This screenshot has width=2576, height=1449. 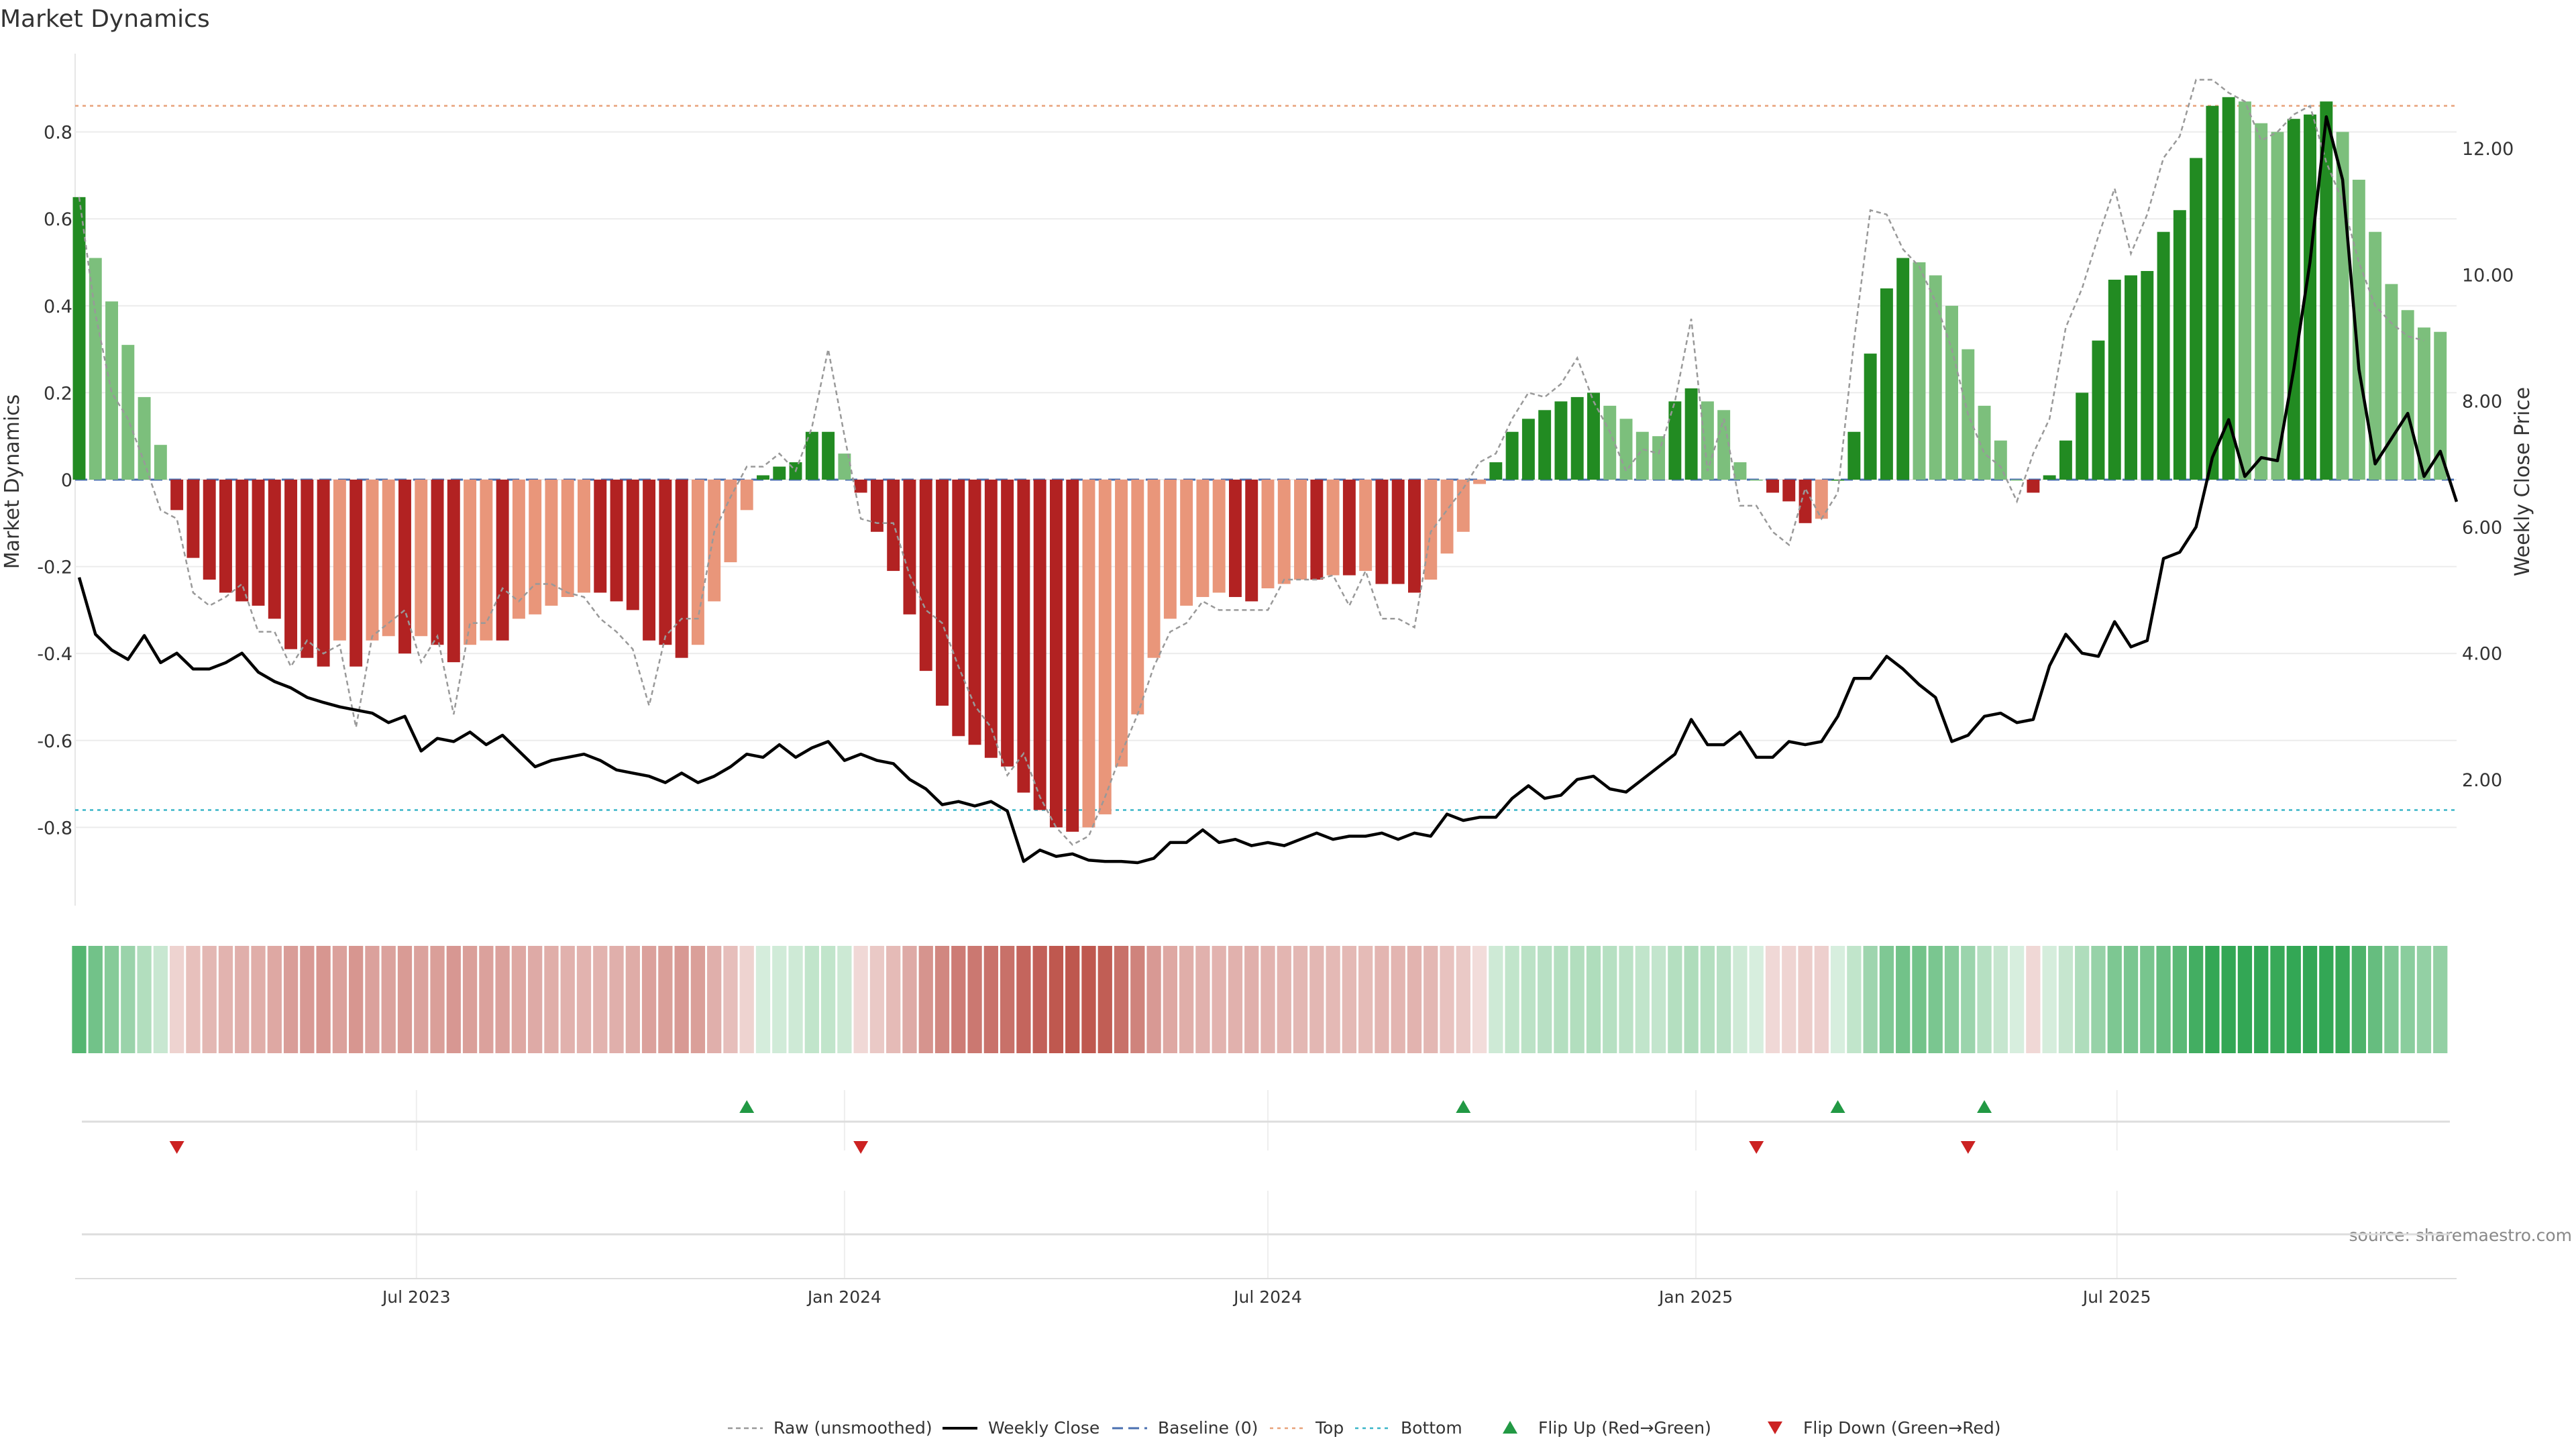 I want to click on legend-item: Weekly Close, so click(x=1021, y=1428).